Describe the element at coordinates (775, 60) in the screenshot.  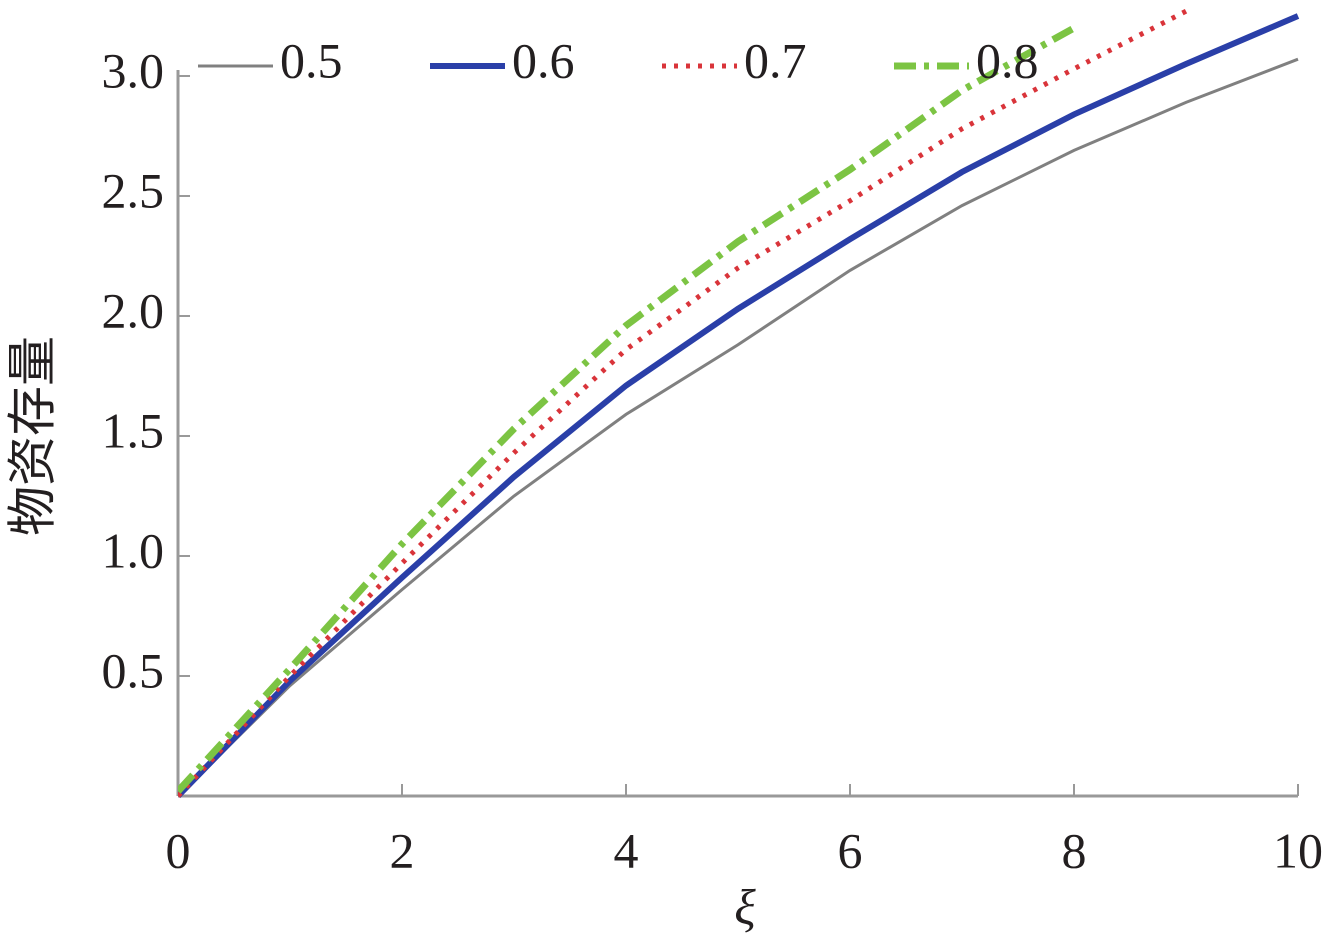
I see `legend-label: 0.7` at that location.